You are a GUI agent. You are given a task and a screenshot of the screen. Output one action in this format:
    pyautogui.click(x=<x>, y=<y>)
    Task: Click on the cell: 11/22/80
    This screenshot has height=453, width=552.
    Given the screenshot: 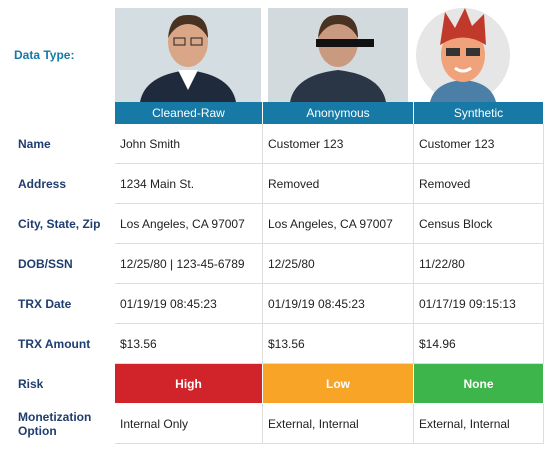 What is the action you would take?
    pyautogui.click(x=479, y=264)
    